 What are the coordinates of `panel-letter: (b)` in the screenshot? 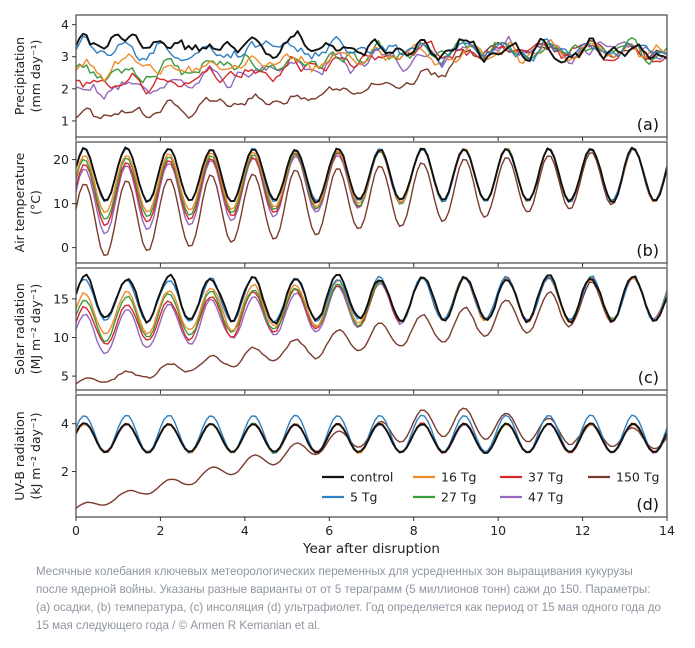 It's located at (647, 250).